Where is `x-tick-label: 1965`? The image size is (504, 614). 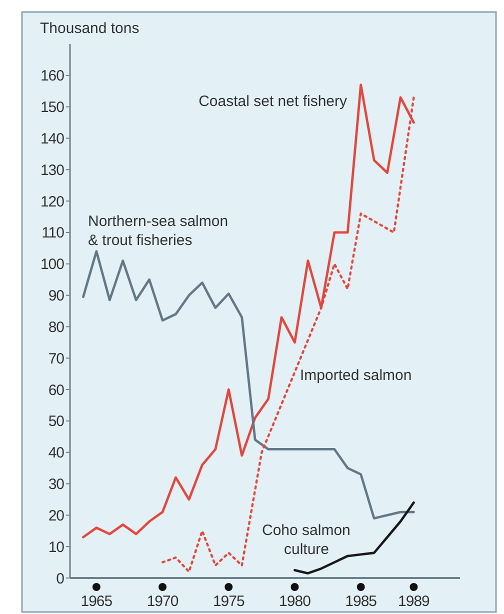
x-tick-label: 1965 is located at coordinates (96, 601).